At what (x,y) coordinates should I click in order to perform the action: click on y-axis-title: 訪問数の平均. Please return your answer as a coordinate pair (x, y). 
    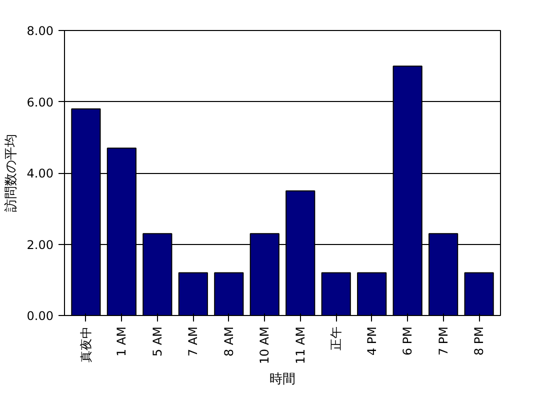
    Looking at the image, I should click on (11, 173).